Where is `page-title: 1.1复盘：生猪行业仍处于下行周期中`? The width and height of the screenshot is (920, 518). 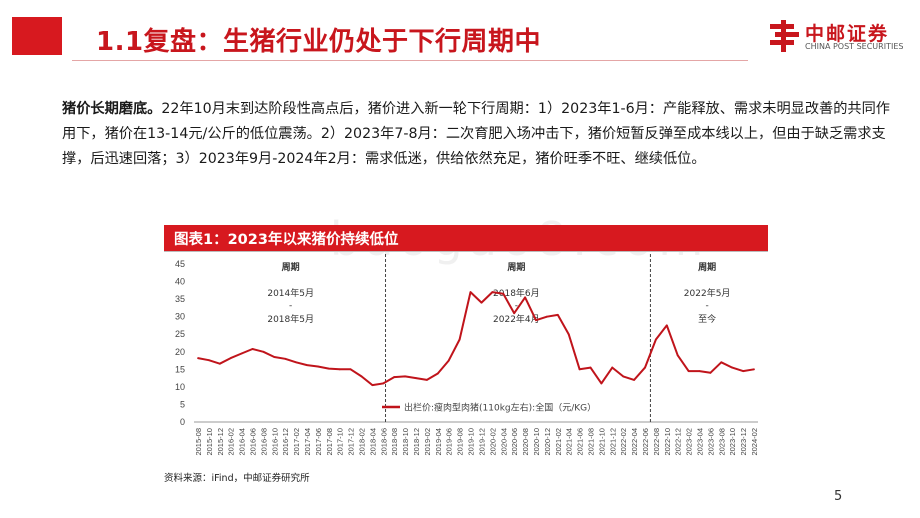 page-title: 1.1复盘：生猪行业仍处于下行周期中 is located at coordinates (319, 42).